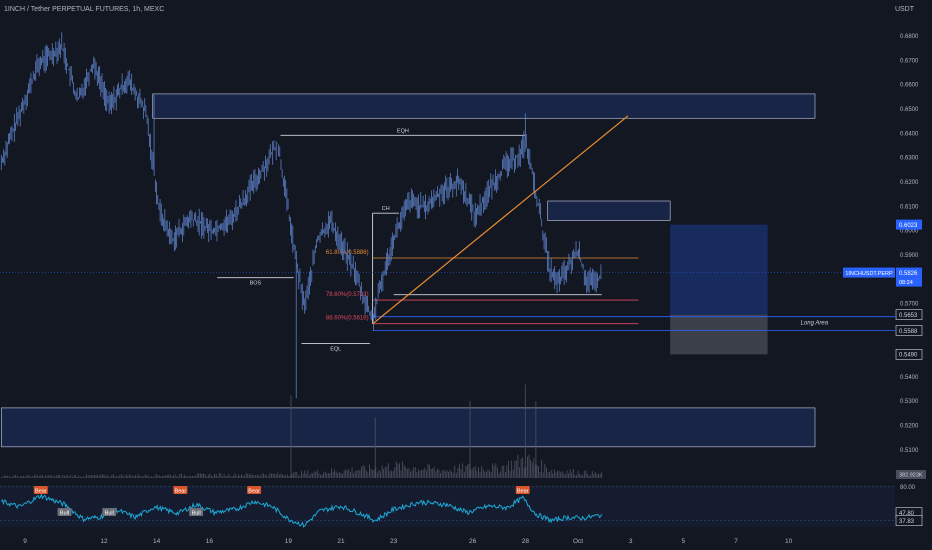 The image size is (932, 550). I want to click on price-tick: 0.6100, so click(909, 207).